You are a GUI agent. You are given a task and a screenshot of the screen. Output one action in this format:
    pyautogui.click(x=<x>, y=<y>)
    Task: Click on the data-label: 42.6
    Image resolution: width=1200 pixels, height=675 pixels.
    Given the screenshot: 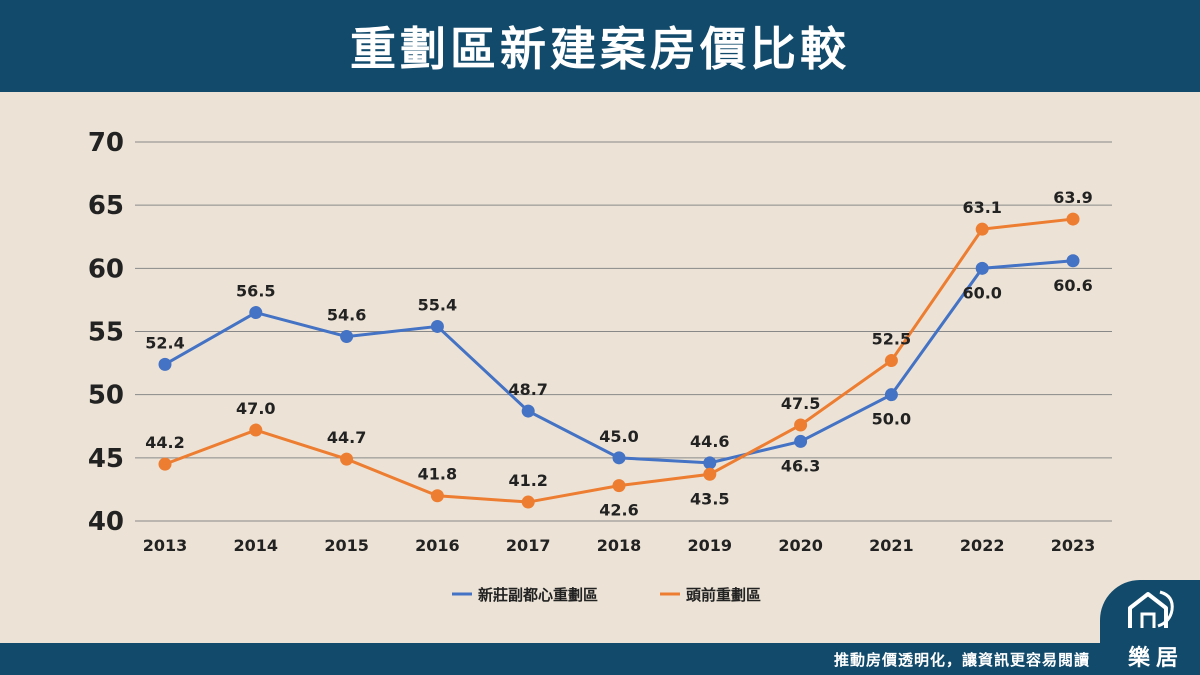 What is the action you would take?
    pyautogui.click(x=618, y=510)
    